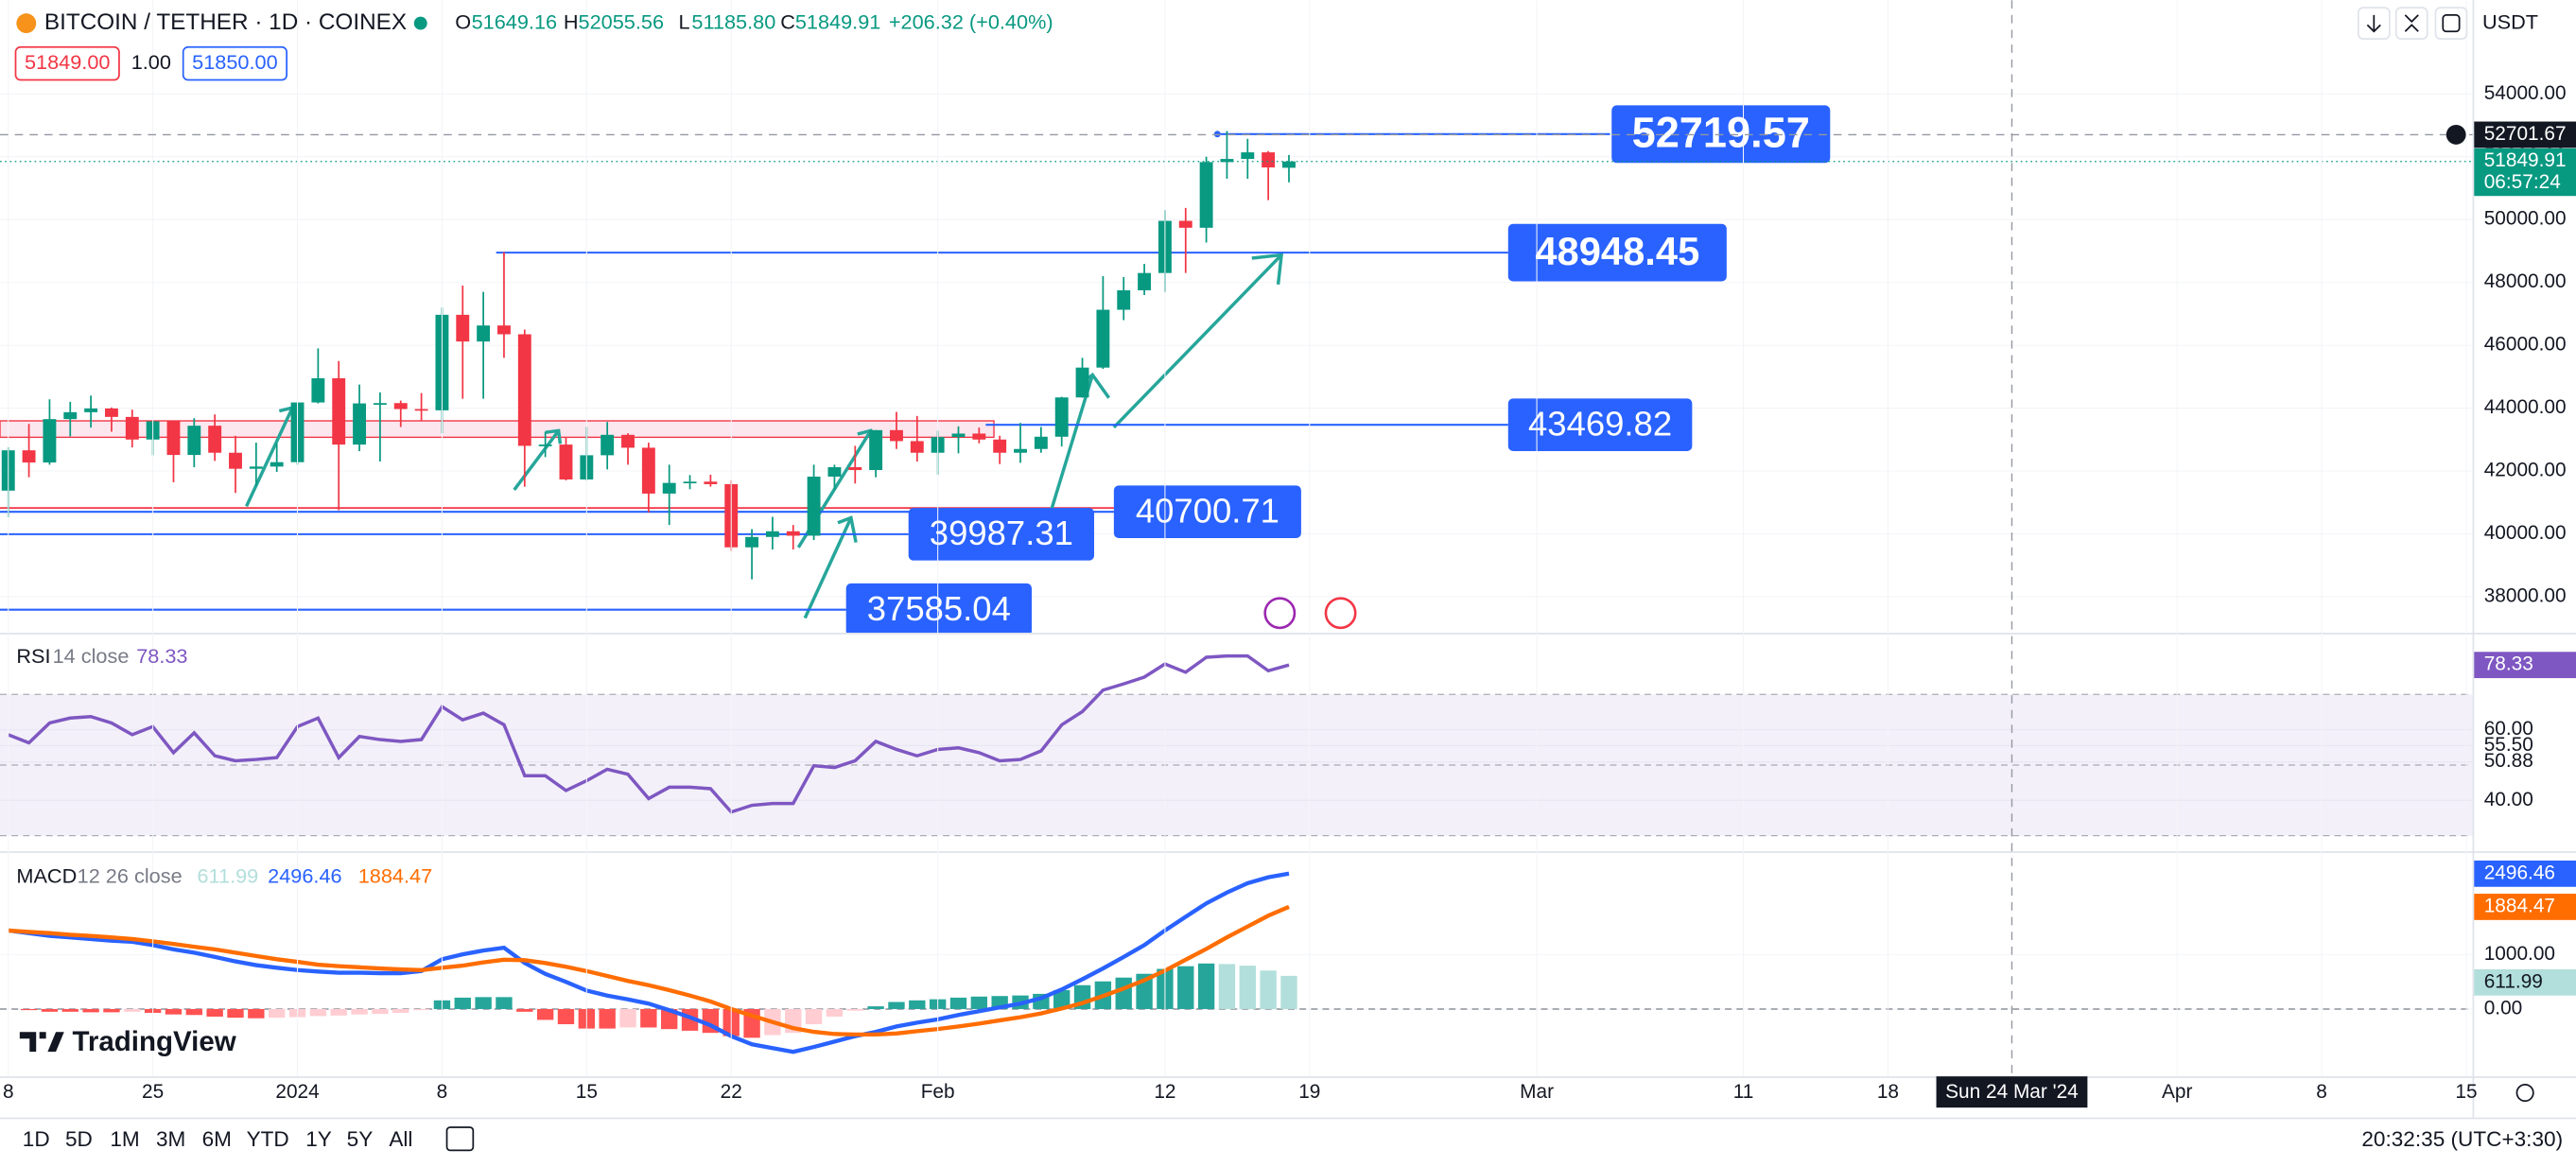 The width and height of the screenshot is (2576, 1167). Describe the element at coordinates (2510, 21) in the screenshot. I see `currency: USDT` at that location.